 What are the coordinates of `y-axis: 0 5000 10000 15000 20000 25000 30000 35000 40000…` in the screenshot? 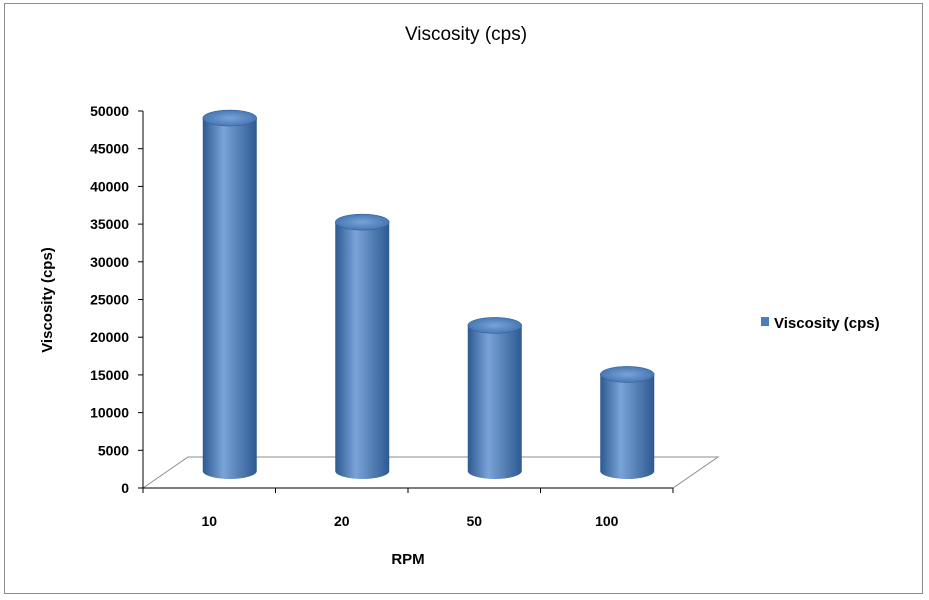 It's located at (117, 299).